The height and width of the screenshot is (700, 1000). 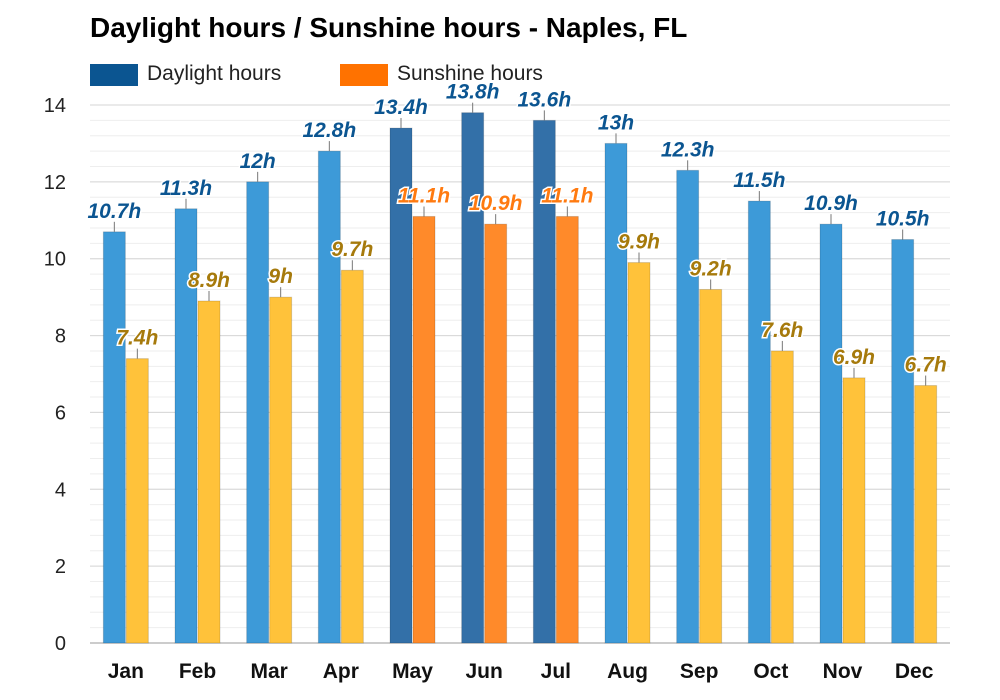 What do you see at coordinates (903, 219) in the screenshot?
I see `daylight-value-label: 10.5h` at bounding box center [903, 219].